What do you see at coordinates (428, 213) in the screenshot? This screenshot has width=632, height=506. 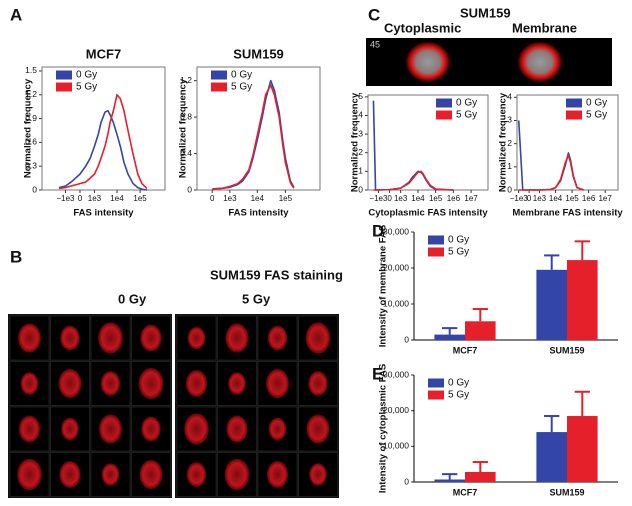 I see `x-axis-label: Cytoplasmic FAS intensity` at bounding box center [428, 213].